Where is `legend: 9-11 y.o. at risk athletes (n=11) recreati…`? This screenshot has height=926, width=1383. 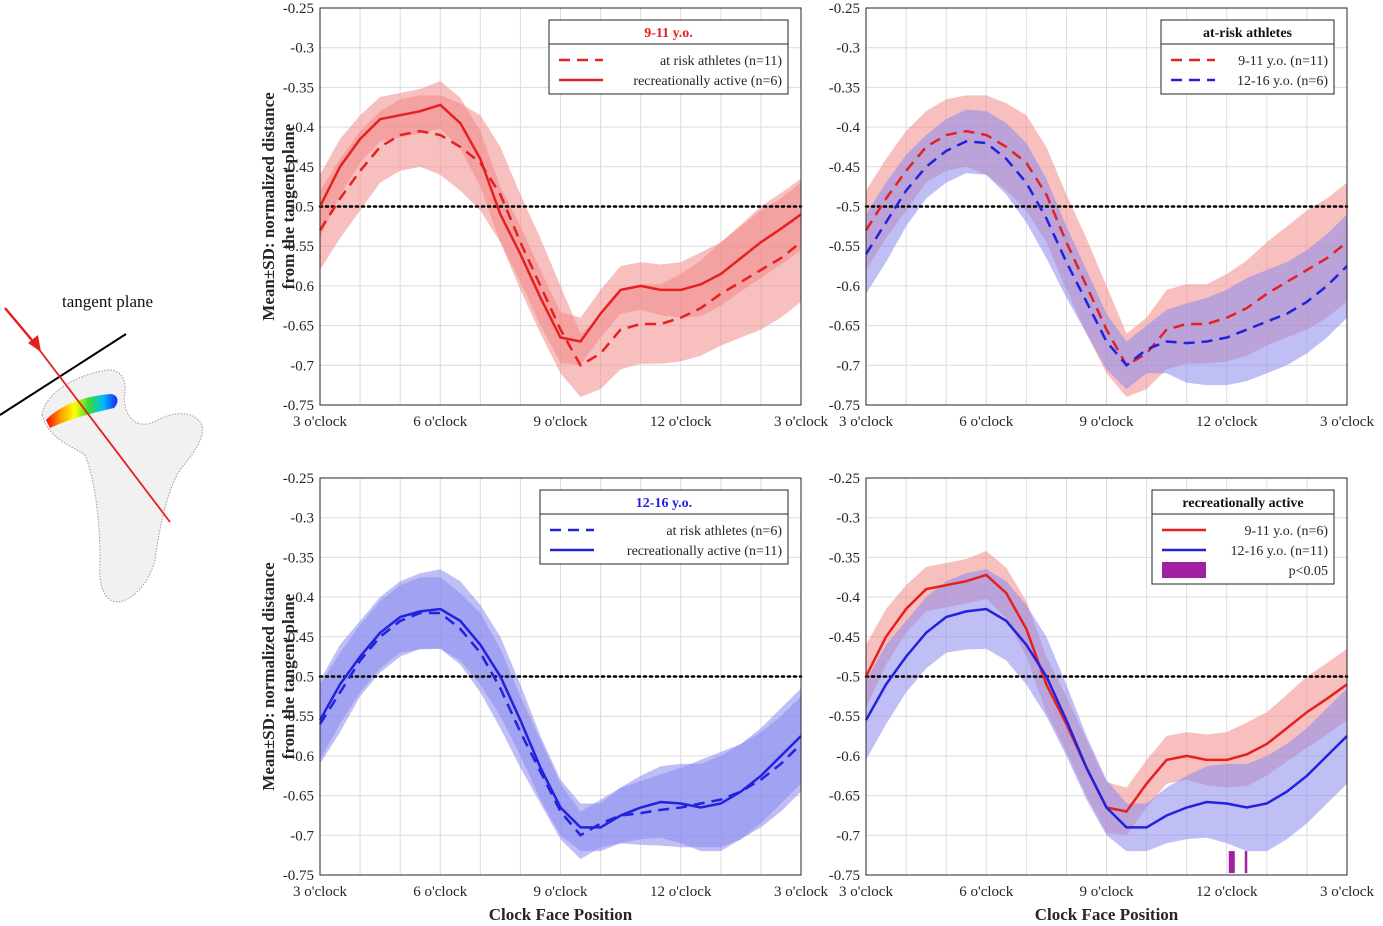 legend: 9-11 y.o. at risk athletes (n=11) recreati… is located at coordinates (668, 57).